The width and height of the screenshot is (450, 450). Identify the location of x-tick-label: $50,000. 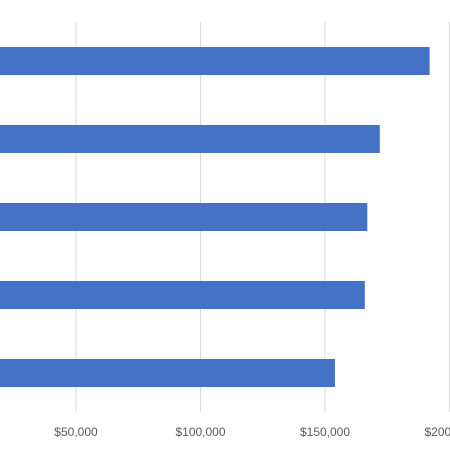
(76, 432).